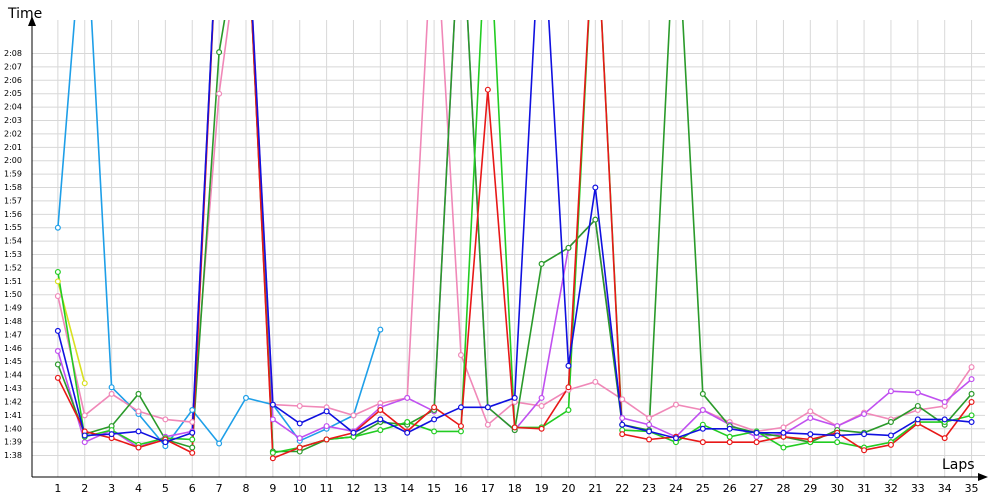 Image resolution: width=1000 pixels, height=500 pixels. I want to click on y-tick-label: 1:59, so click(13, 174).